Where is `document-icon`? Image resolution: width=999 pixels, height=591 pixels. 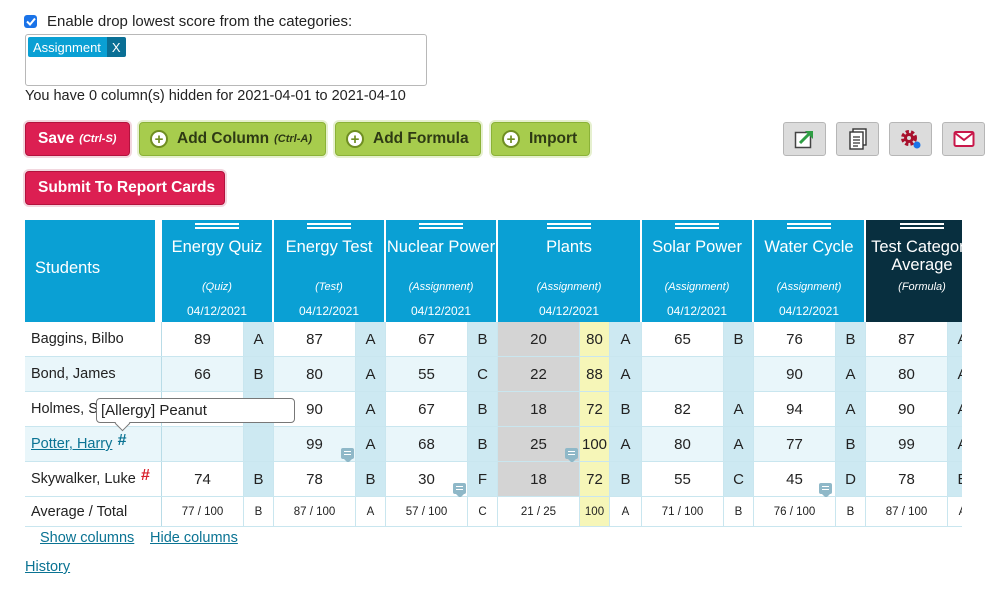 document-icon is located at coordinates (857, 139).